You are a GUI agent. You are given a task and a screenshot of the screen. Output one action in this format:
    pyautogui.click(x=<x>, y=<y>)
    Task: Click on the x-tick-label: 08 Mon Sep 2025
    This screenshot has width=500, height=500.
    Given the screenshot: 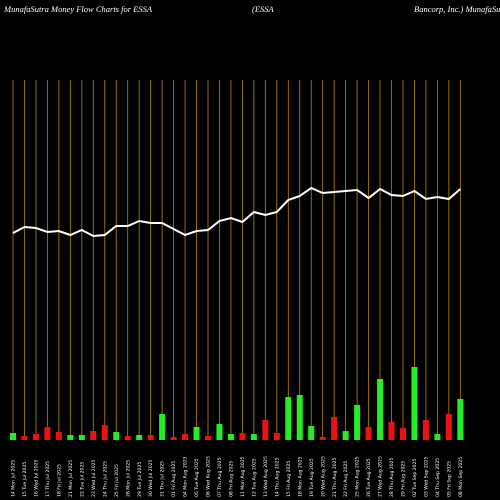 What is the action you would take?
    pyautogui.click(x=461, y=477)
    